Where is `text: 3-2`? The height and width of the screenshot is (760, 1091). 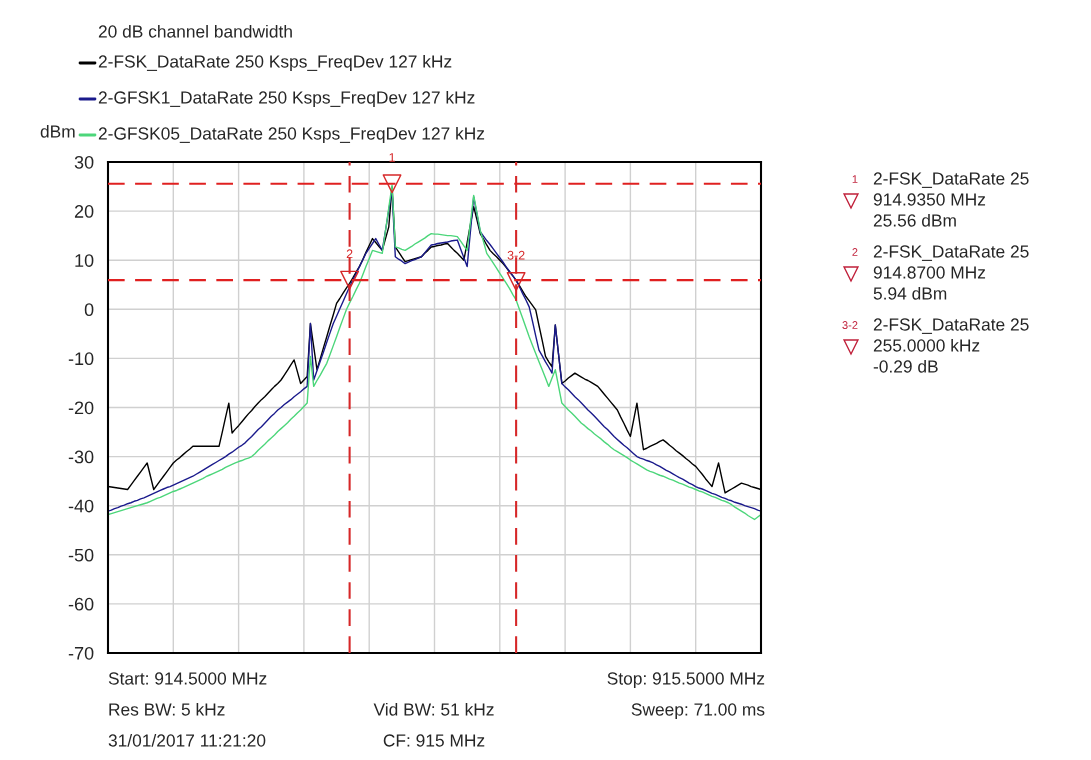 text: 3-2 is located at coordinates (850, 325).